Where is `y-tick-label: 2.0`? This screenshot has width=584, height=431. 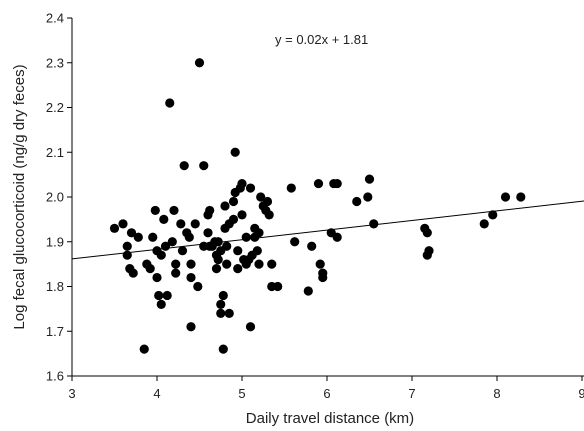
y-tick-label: 2.0 is located at coordinates (55, 197).